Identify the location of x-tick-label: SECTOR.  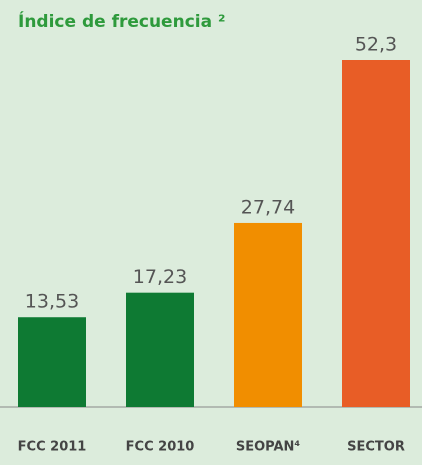
(376, 447).